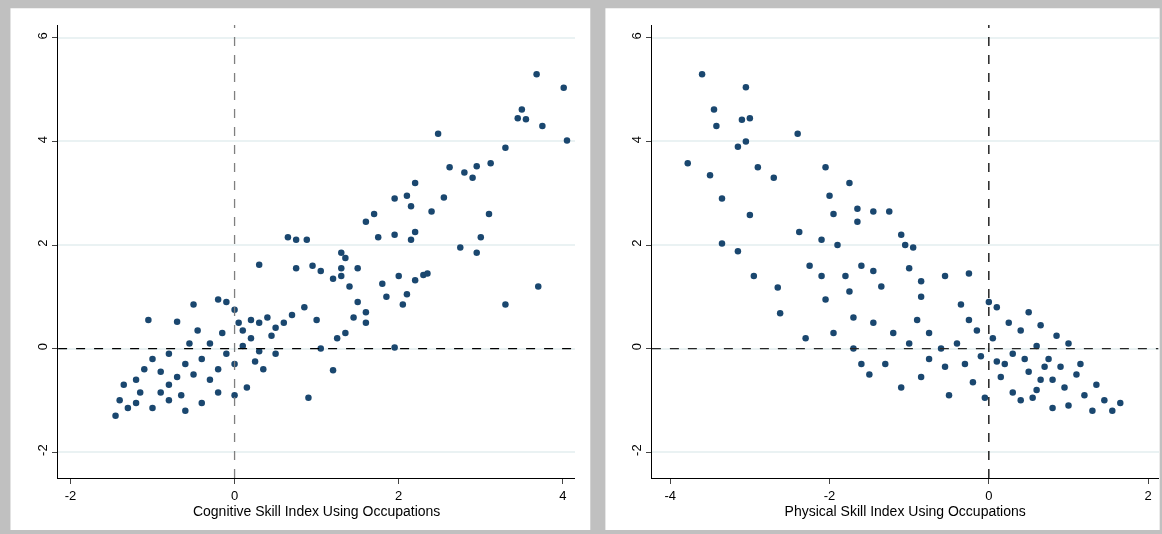 Image resolution: width=1162 pixels, height=534 pixels. I want to click on x-tick-label: -4, so click(670, 495).